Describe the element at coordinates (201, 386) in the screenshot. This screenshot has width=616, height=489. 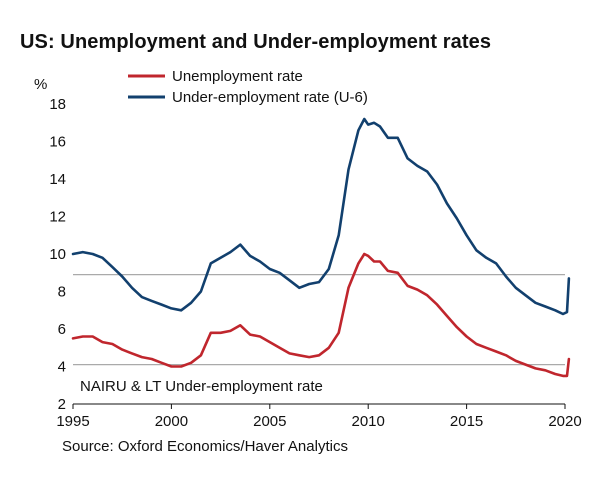
I see `reference-lines-annotation: NAIRU & LT Under-employment rate` at that location.